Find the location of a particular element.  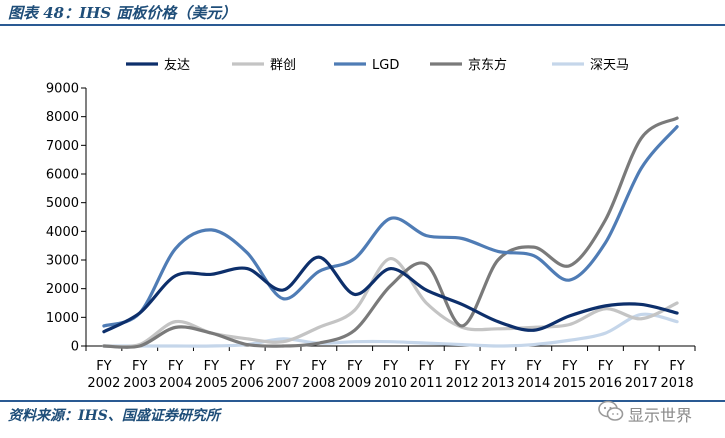

y-tick-label: 6000 is located at coordinates (62, 175).